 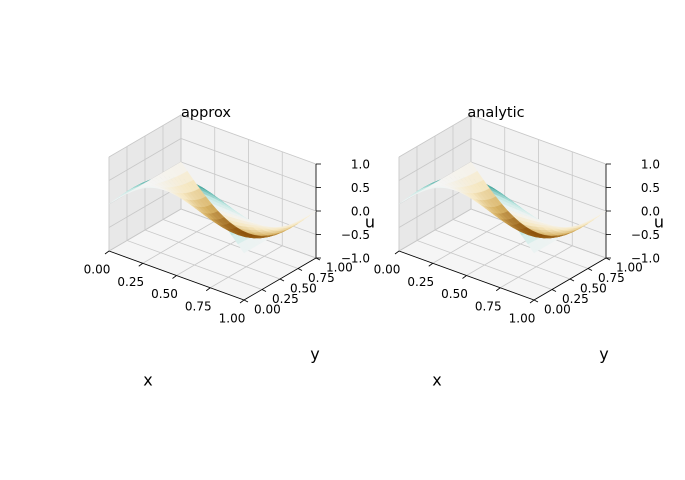 I want to click on subplot-title: approx, so click(x=206, y=113).